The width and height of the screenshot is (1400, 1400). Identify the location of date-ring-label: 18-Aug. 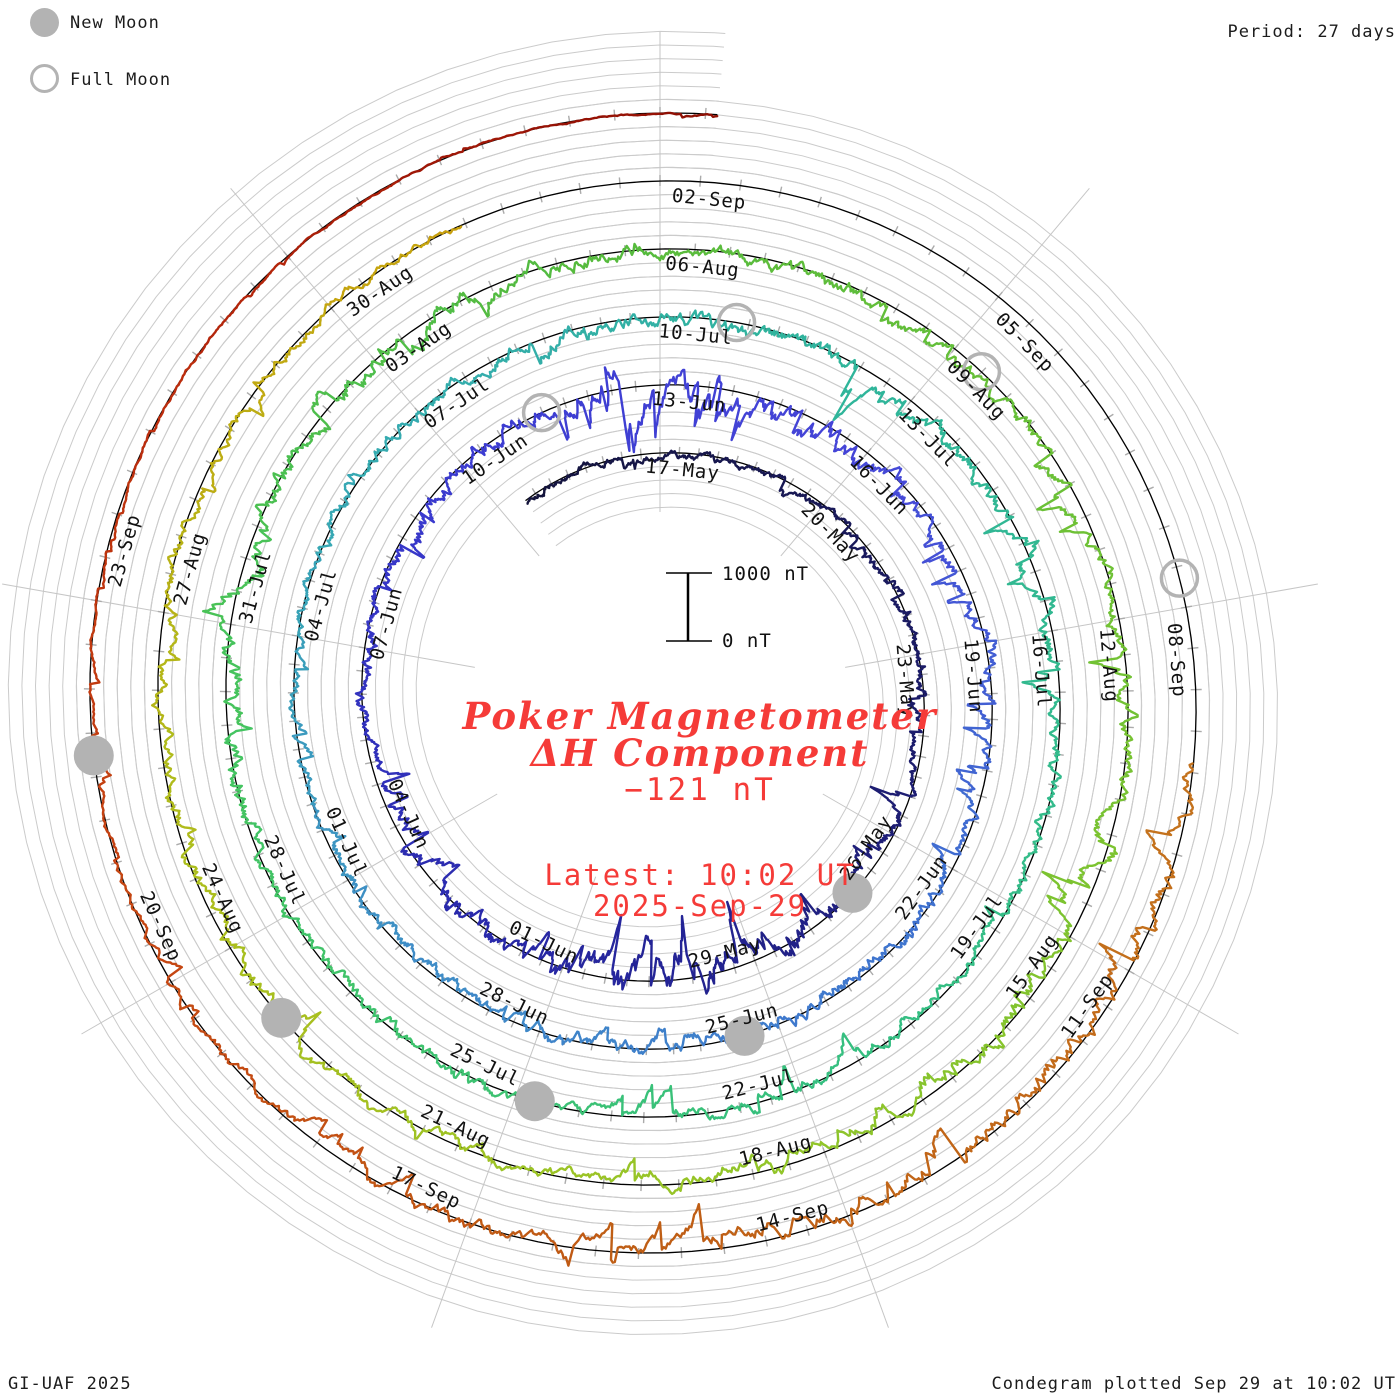
(776, 1151).